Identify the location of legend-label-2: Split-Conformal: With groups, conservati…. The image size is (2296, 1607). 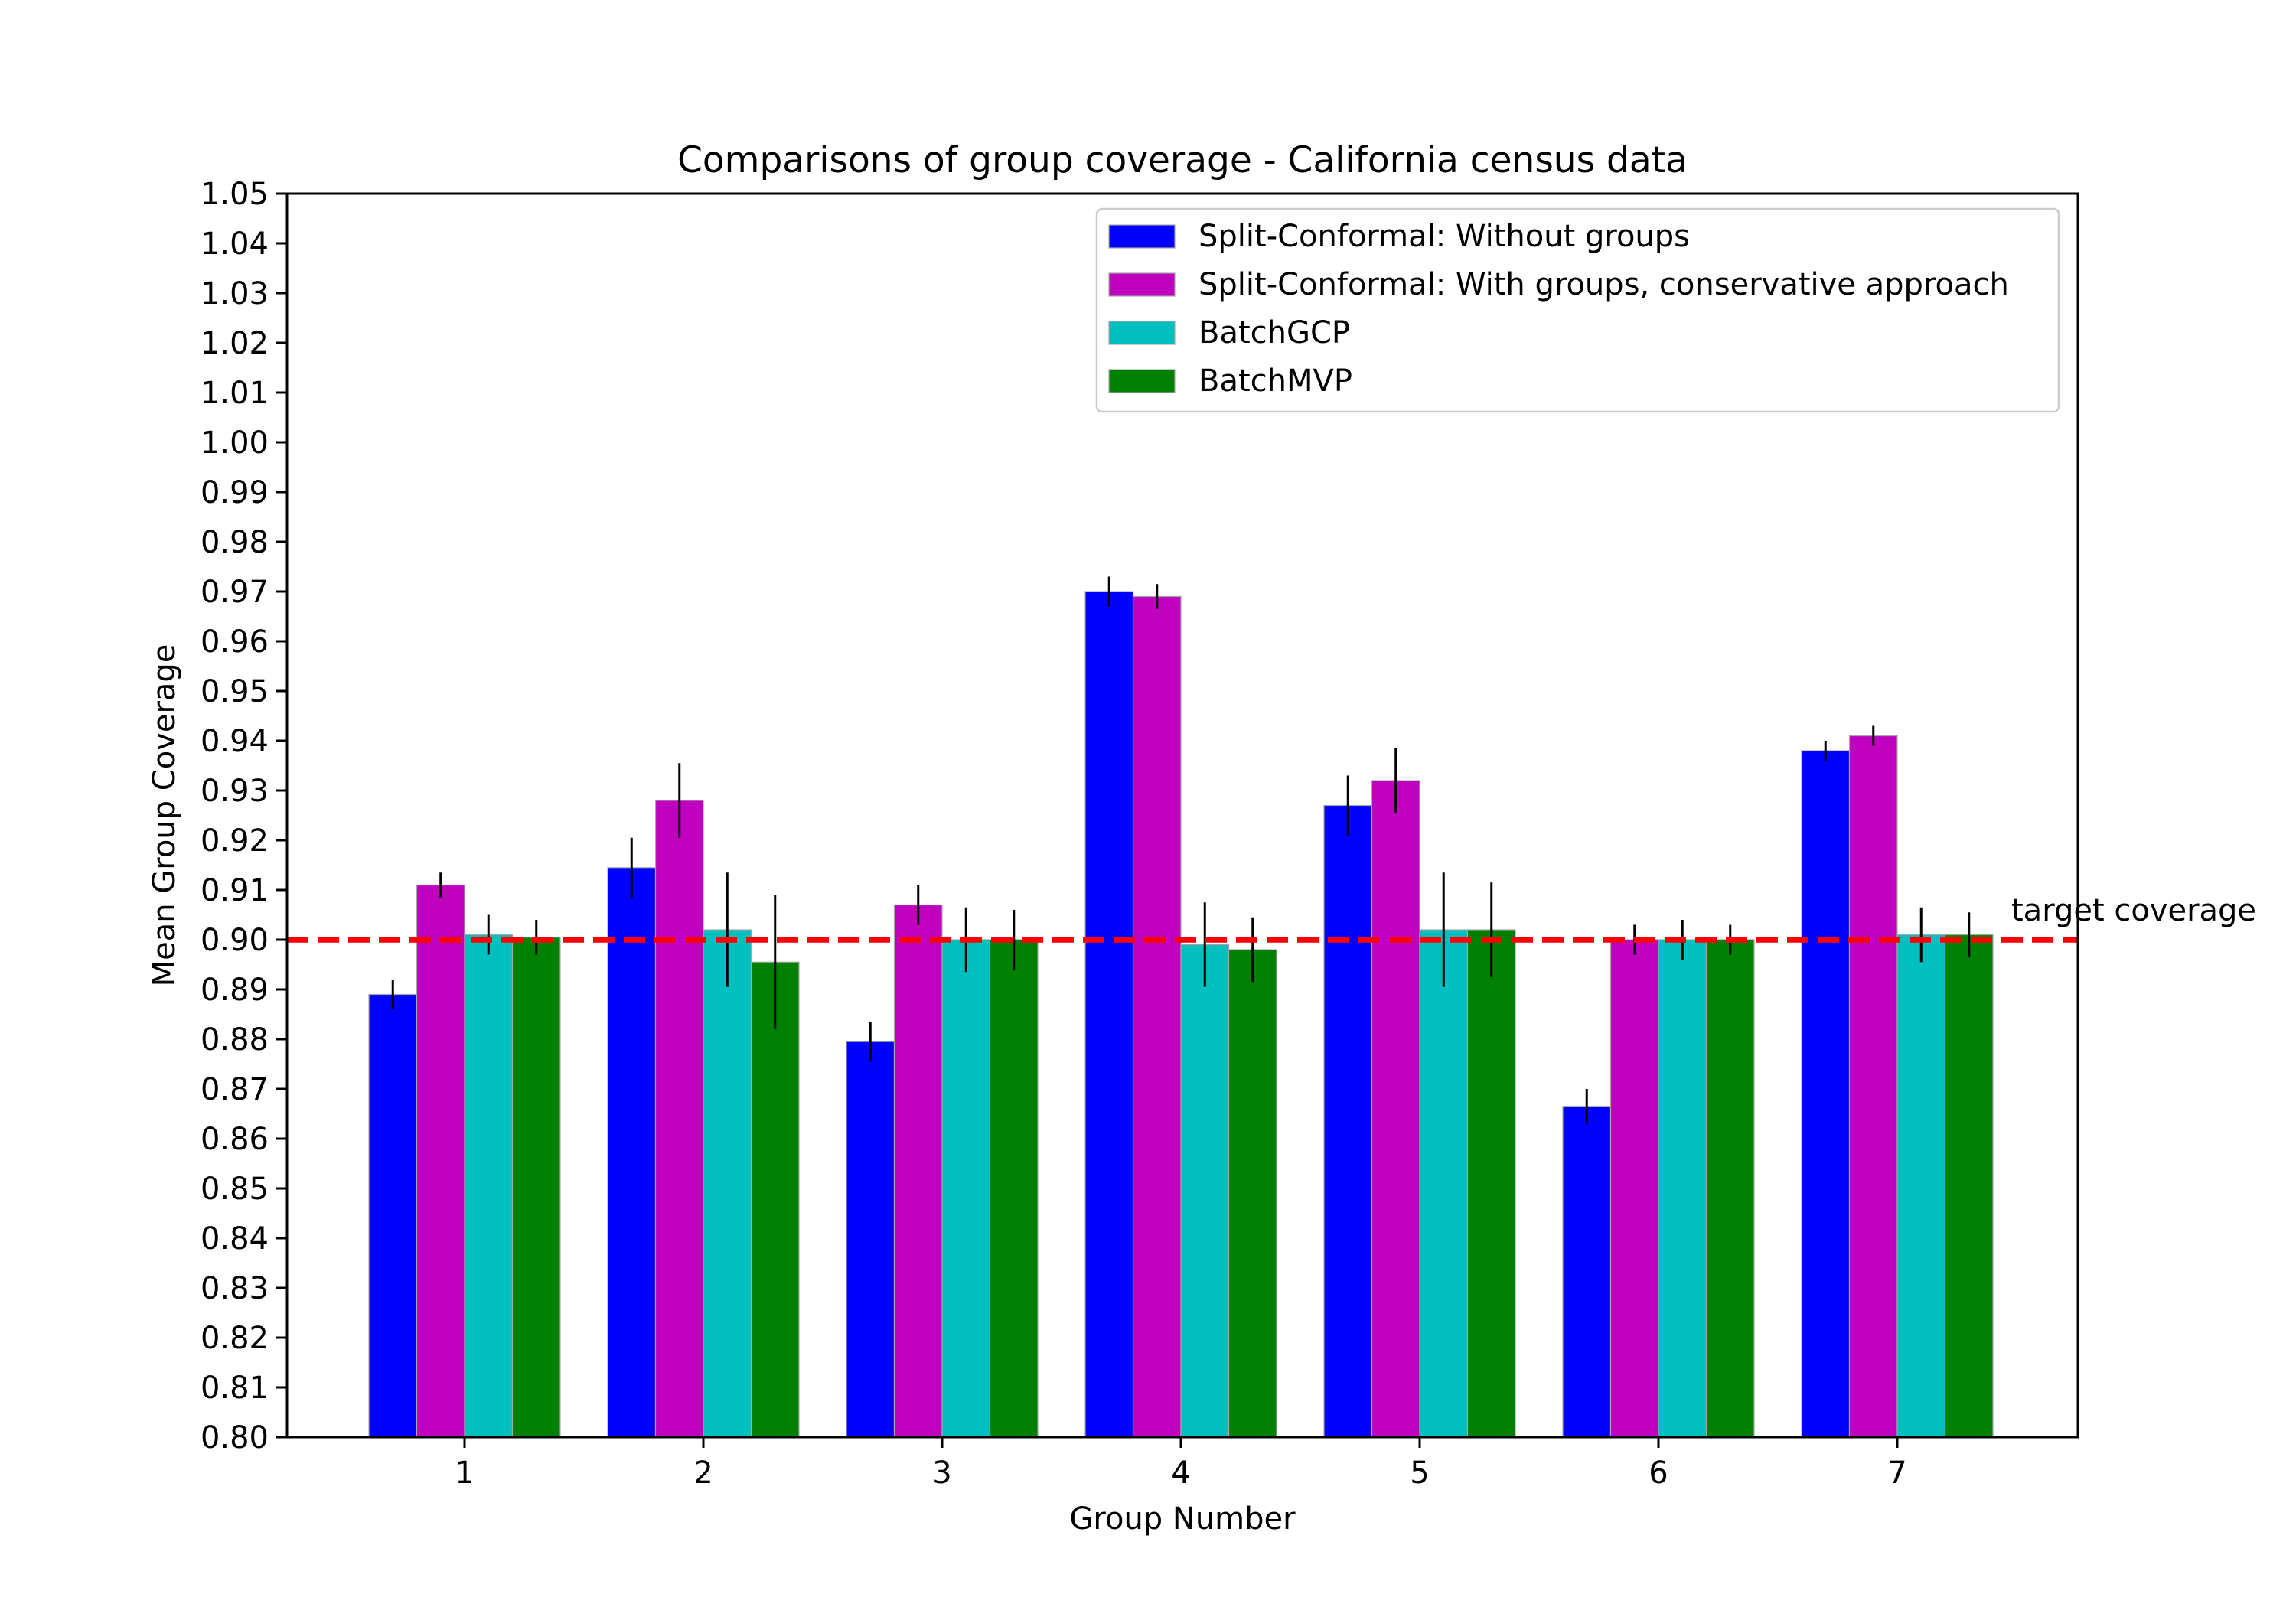
(1604, 284).